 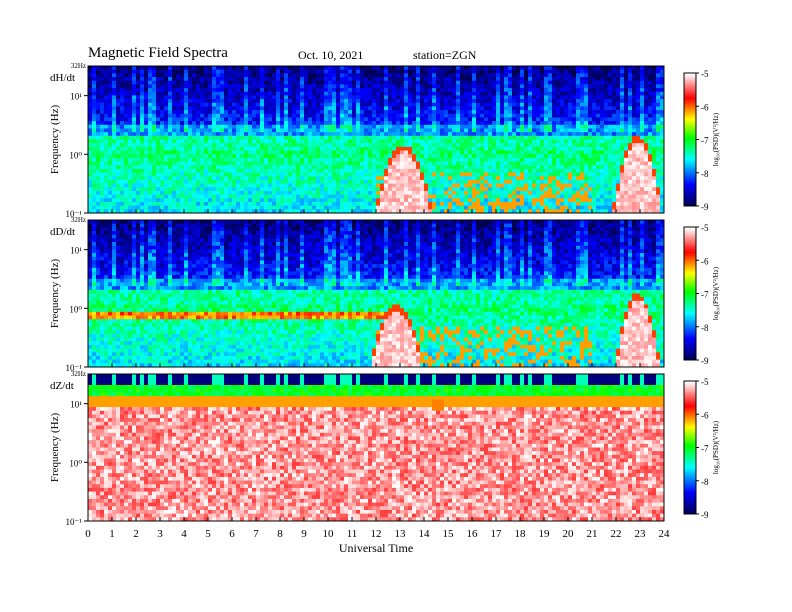 I want to click on x-tick-label: 14, so click(x=425, y=534).